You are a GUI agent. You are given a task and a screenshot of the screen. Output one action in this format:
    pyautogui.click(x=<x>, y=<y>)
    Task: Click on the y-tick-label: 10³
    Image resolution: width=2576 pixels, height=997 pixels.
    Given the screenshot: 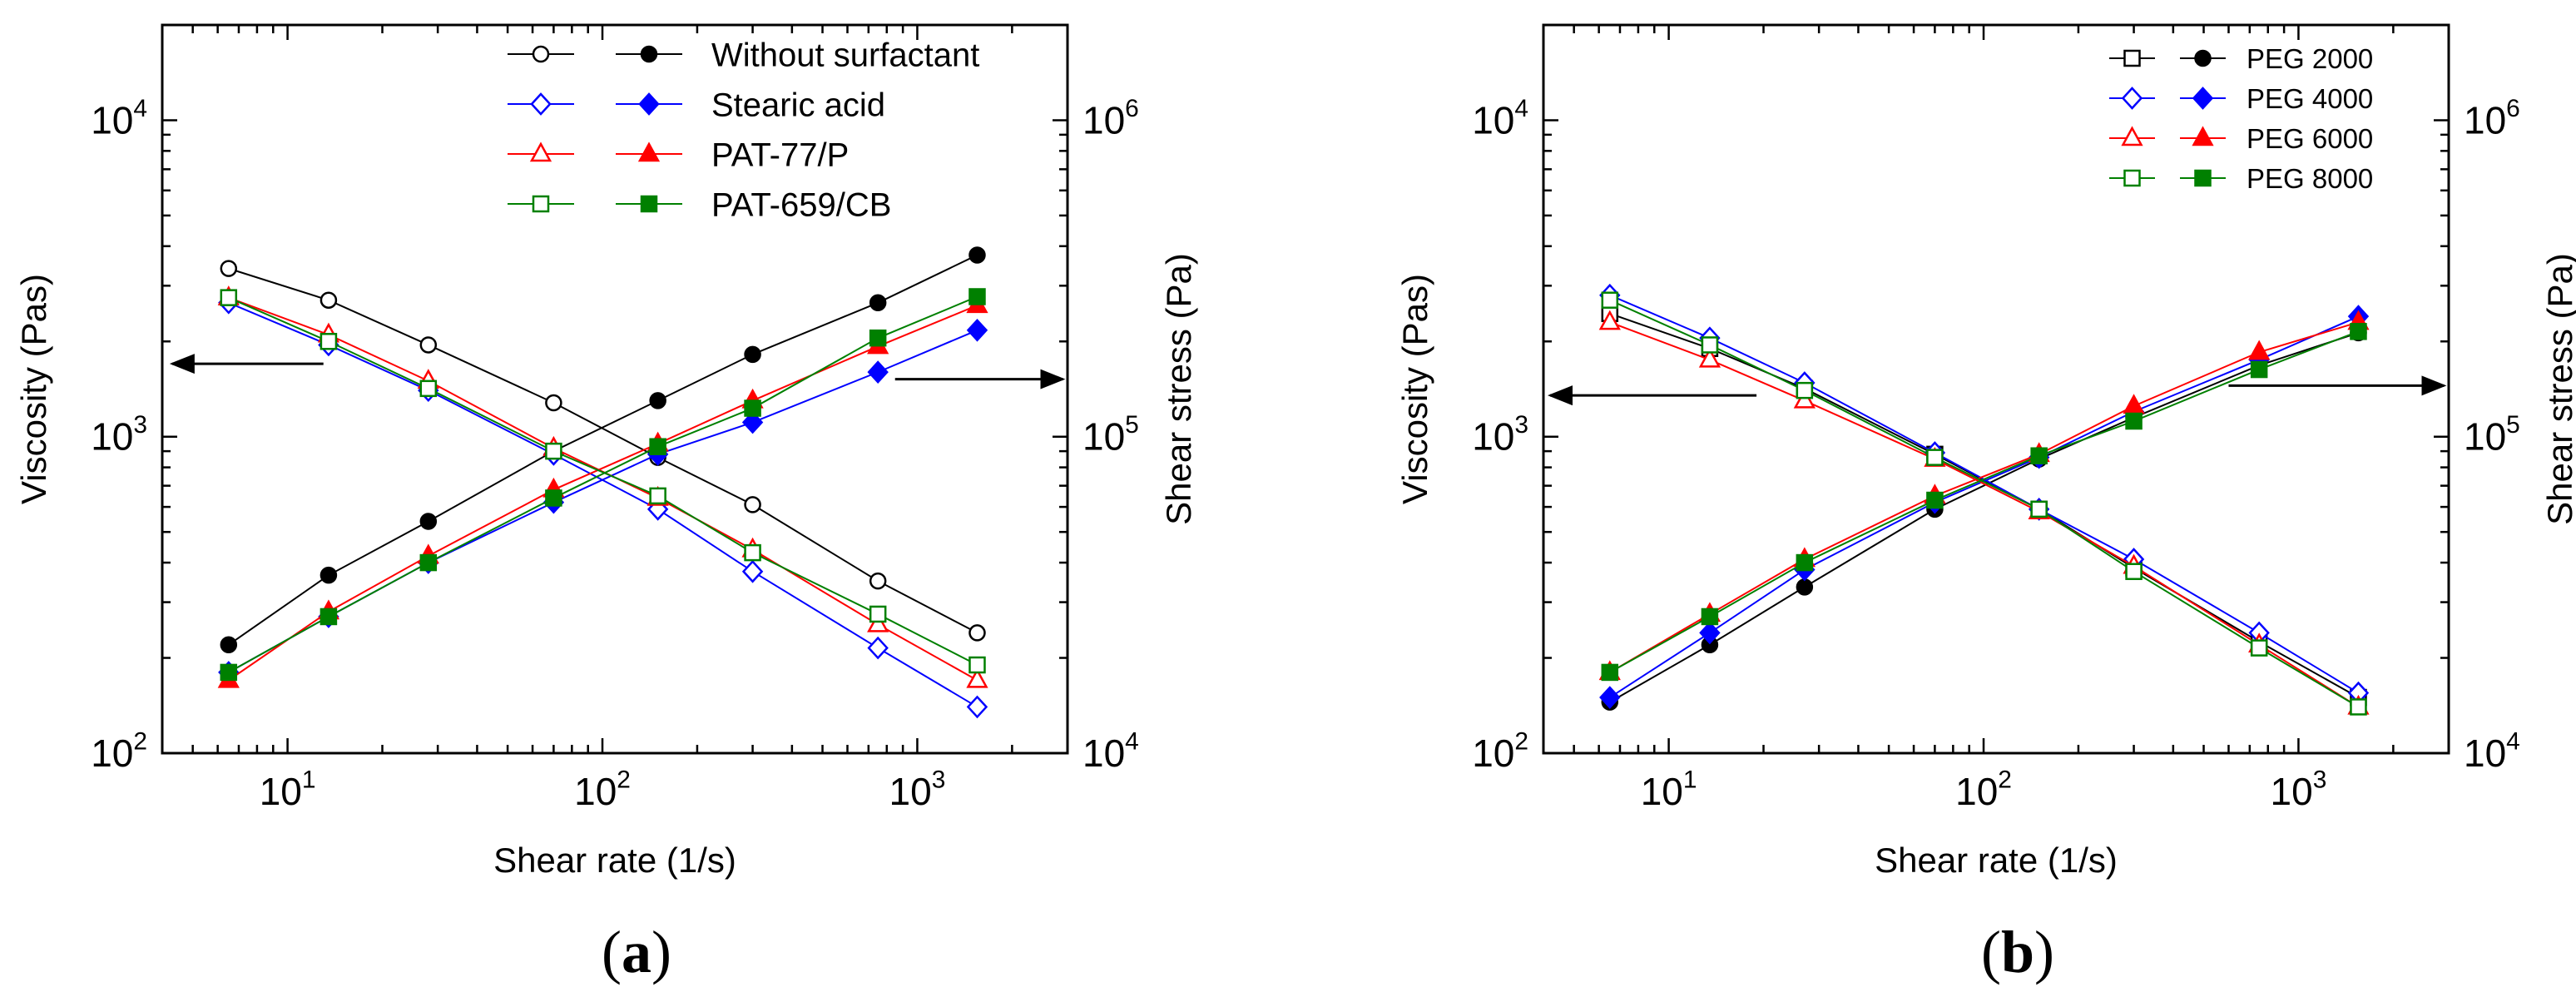 What is the action you would take?
    pyautogui.click(x=1500, y=435)
    